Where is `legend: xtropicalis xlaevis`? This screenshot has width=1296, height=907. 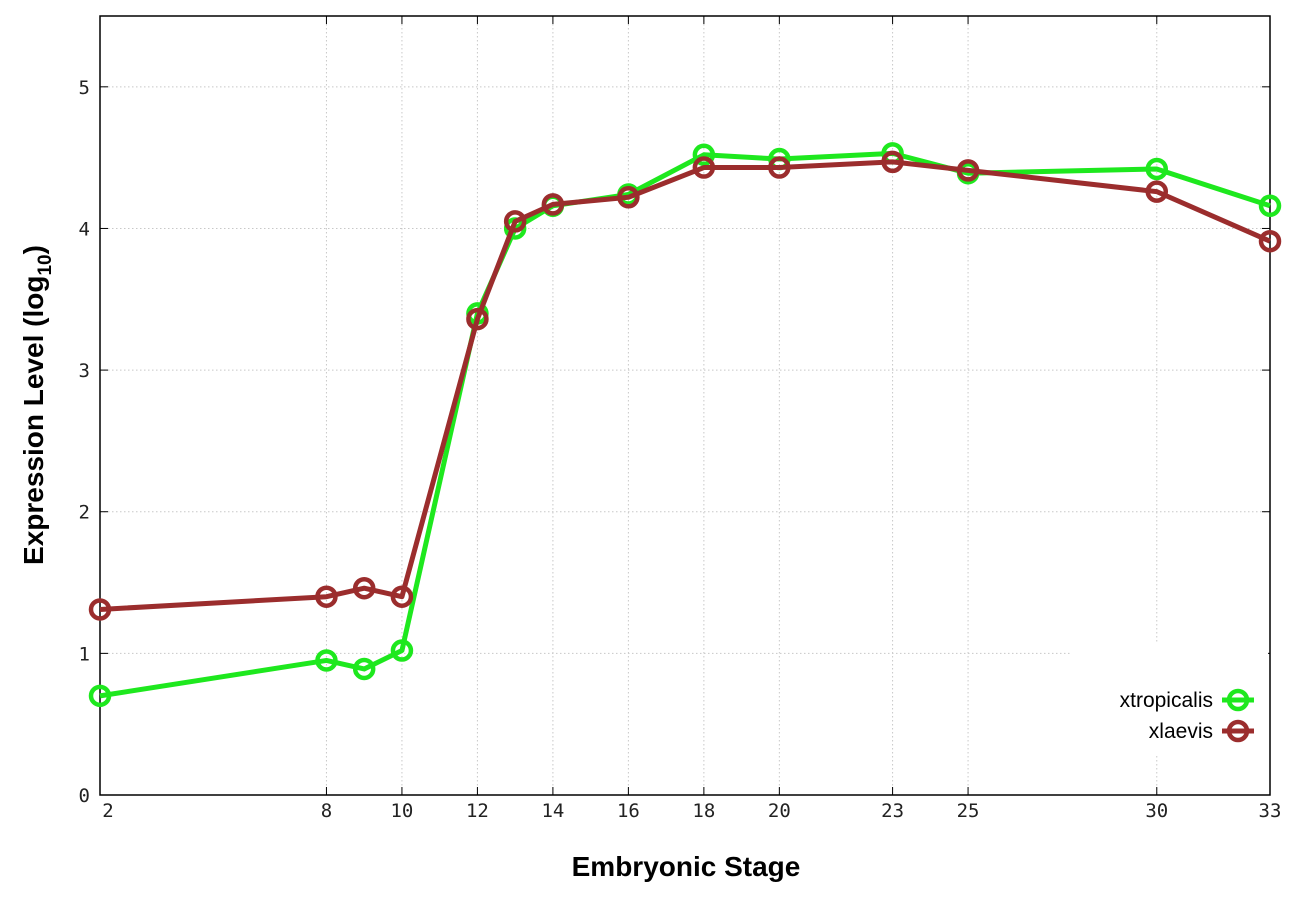 legend: xtropicalis xlaevis is located at coordinates (1170, 698).